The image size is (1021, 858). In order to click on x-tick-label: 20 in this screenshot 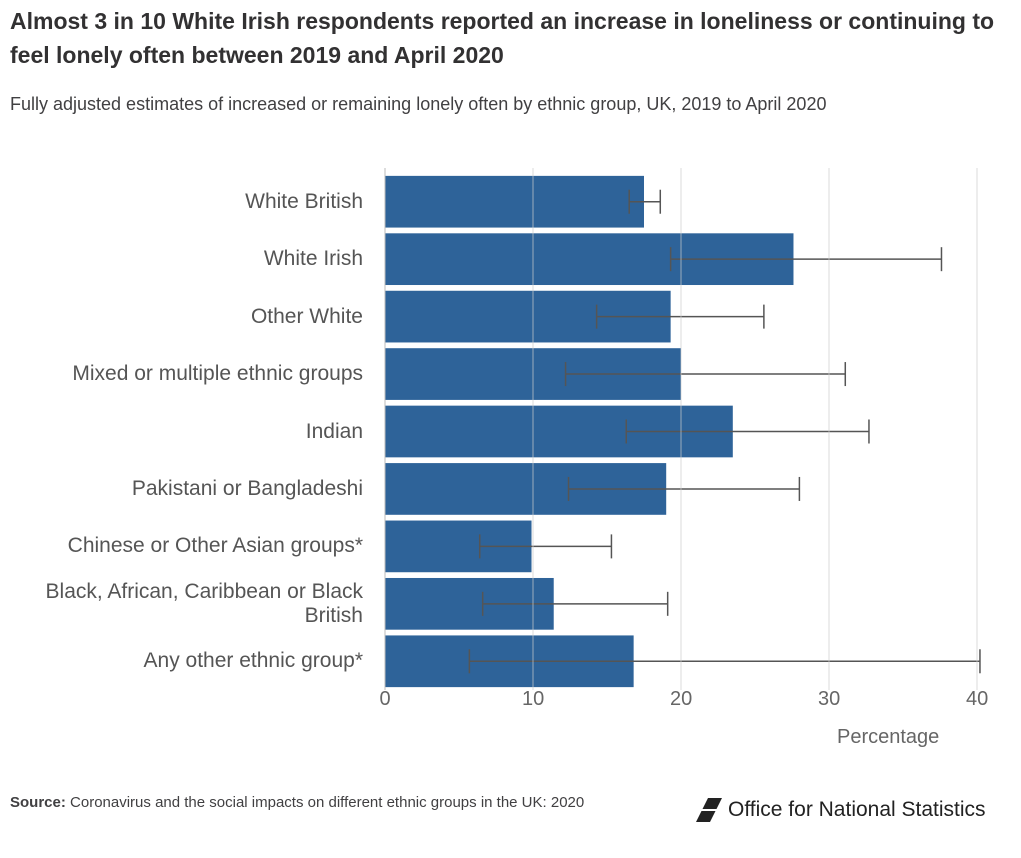, I will do `click(681, 699)`.